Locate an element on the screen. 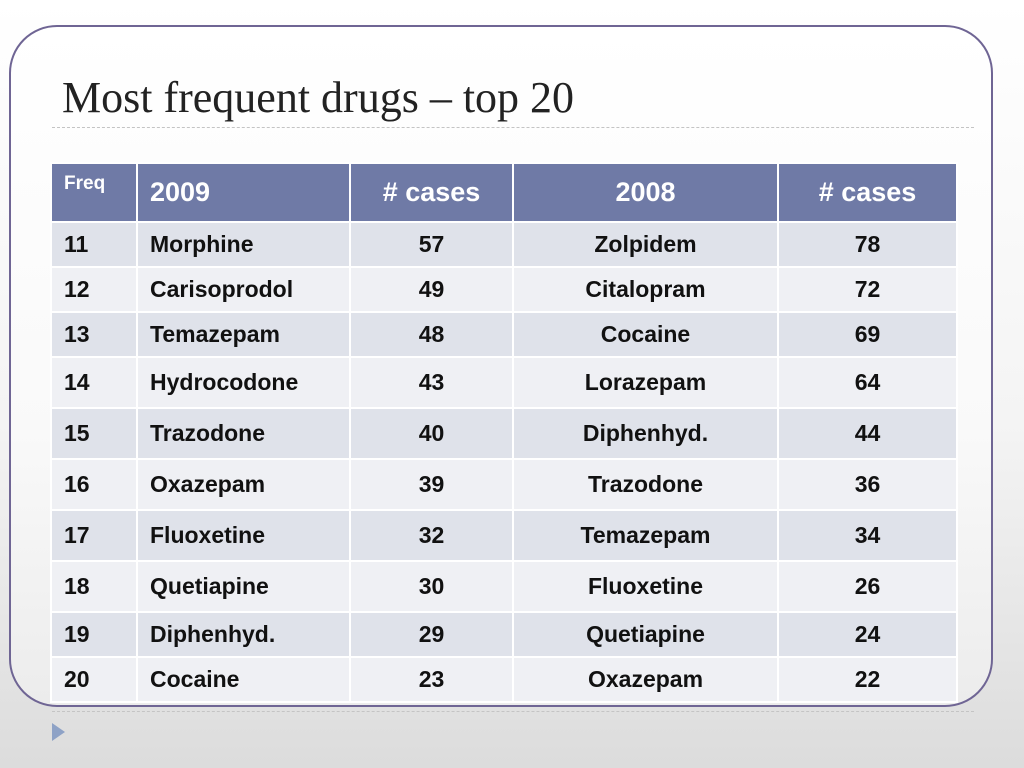  cell-drug-2008: Quetiapine is located at coordinates (645, 634).